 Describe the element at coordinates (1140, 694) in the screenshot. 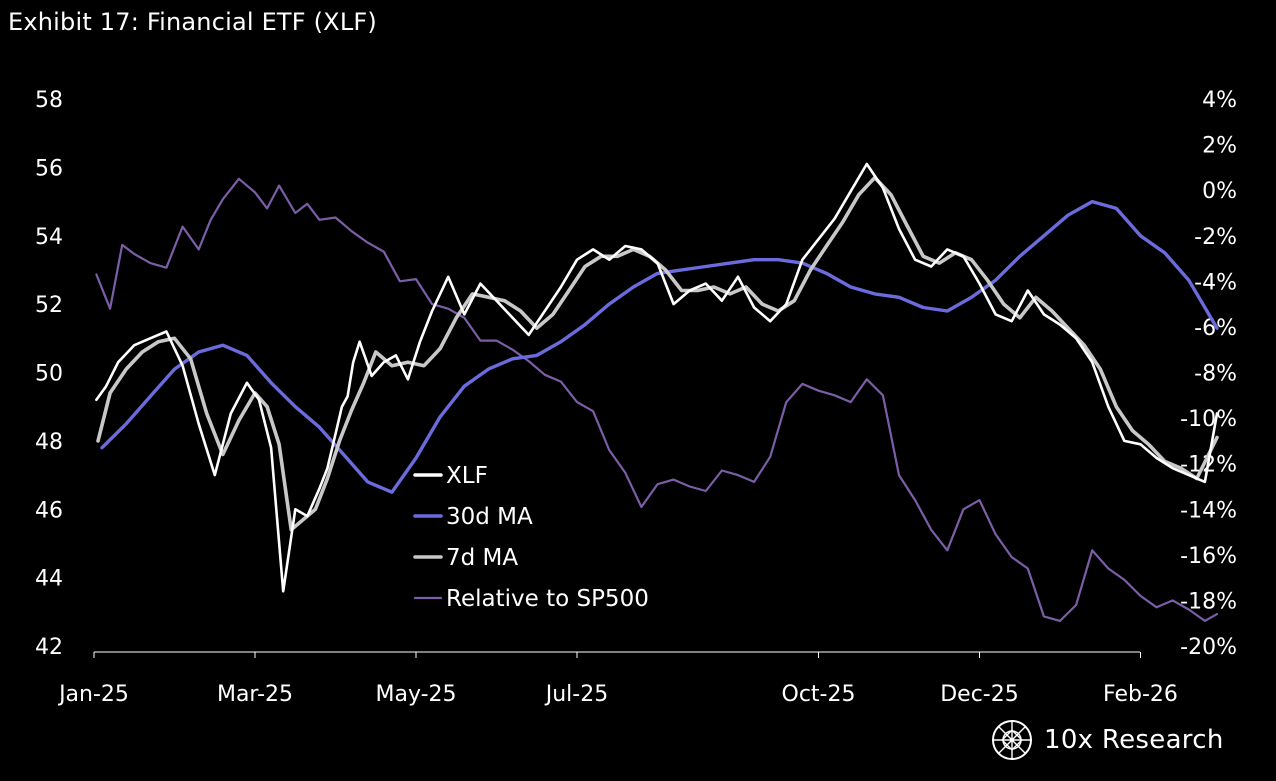

I see `x-tick-label: Feb-26` at that location.